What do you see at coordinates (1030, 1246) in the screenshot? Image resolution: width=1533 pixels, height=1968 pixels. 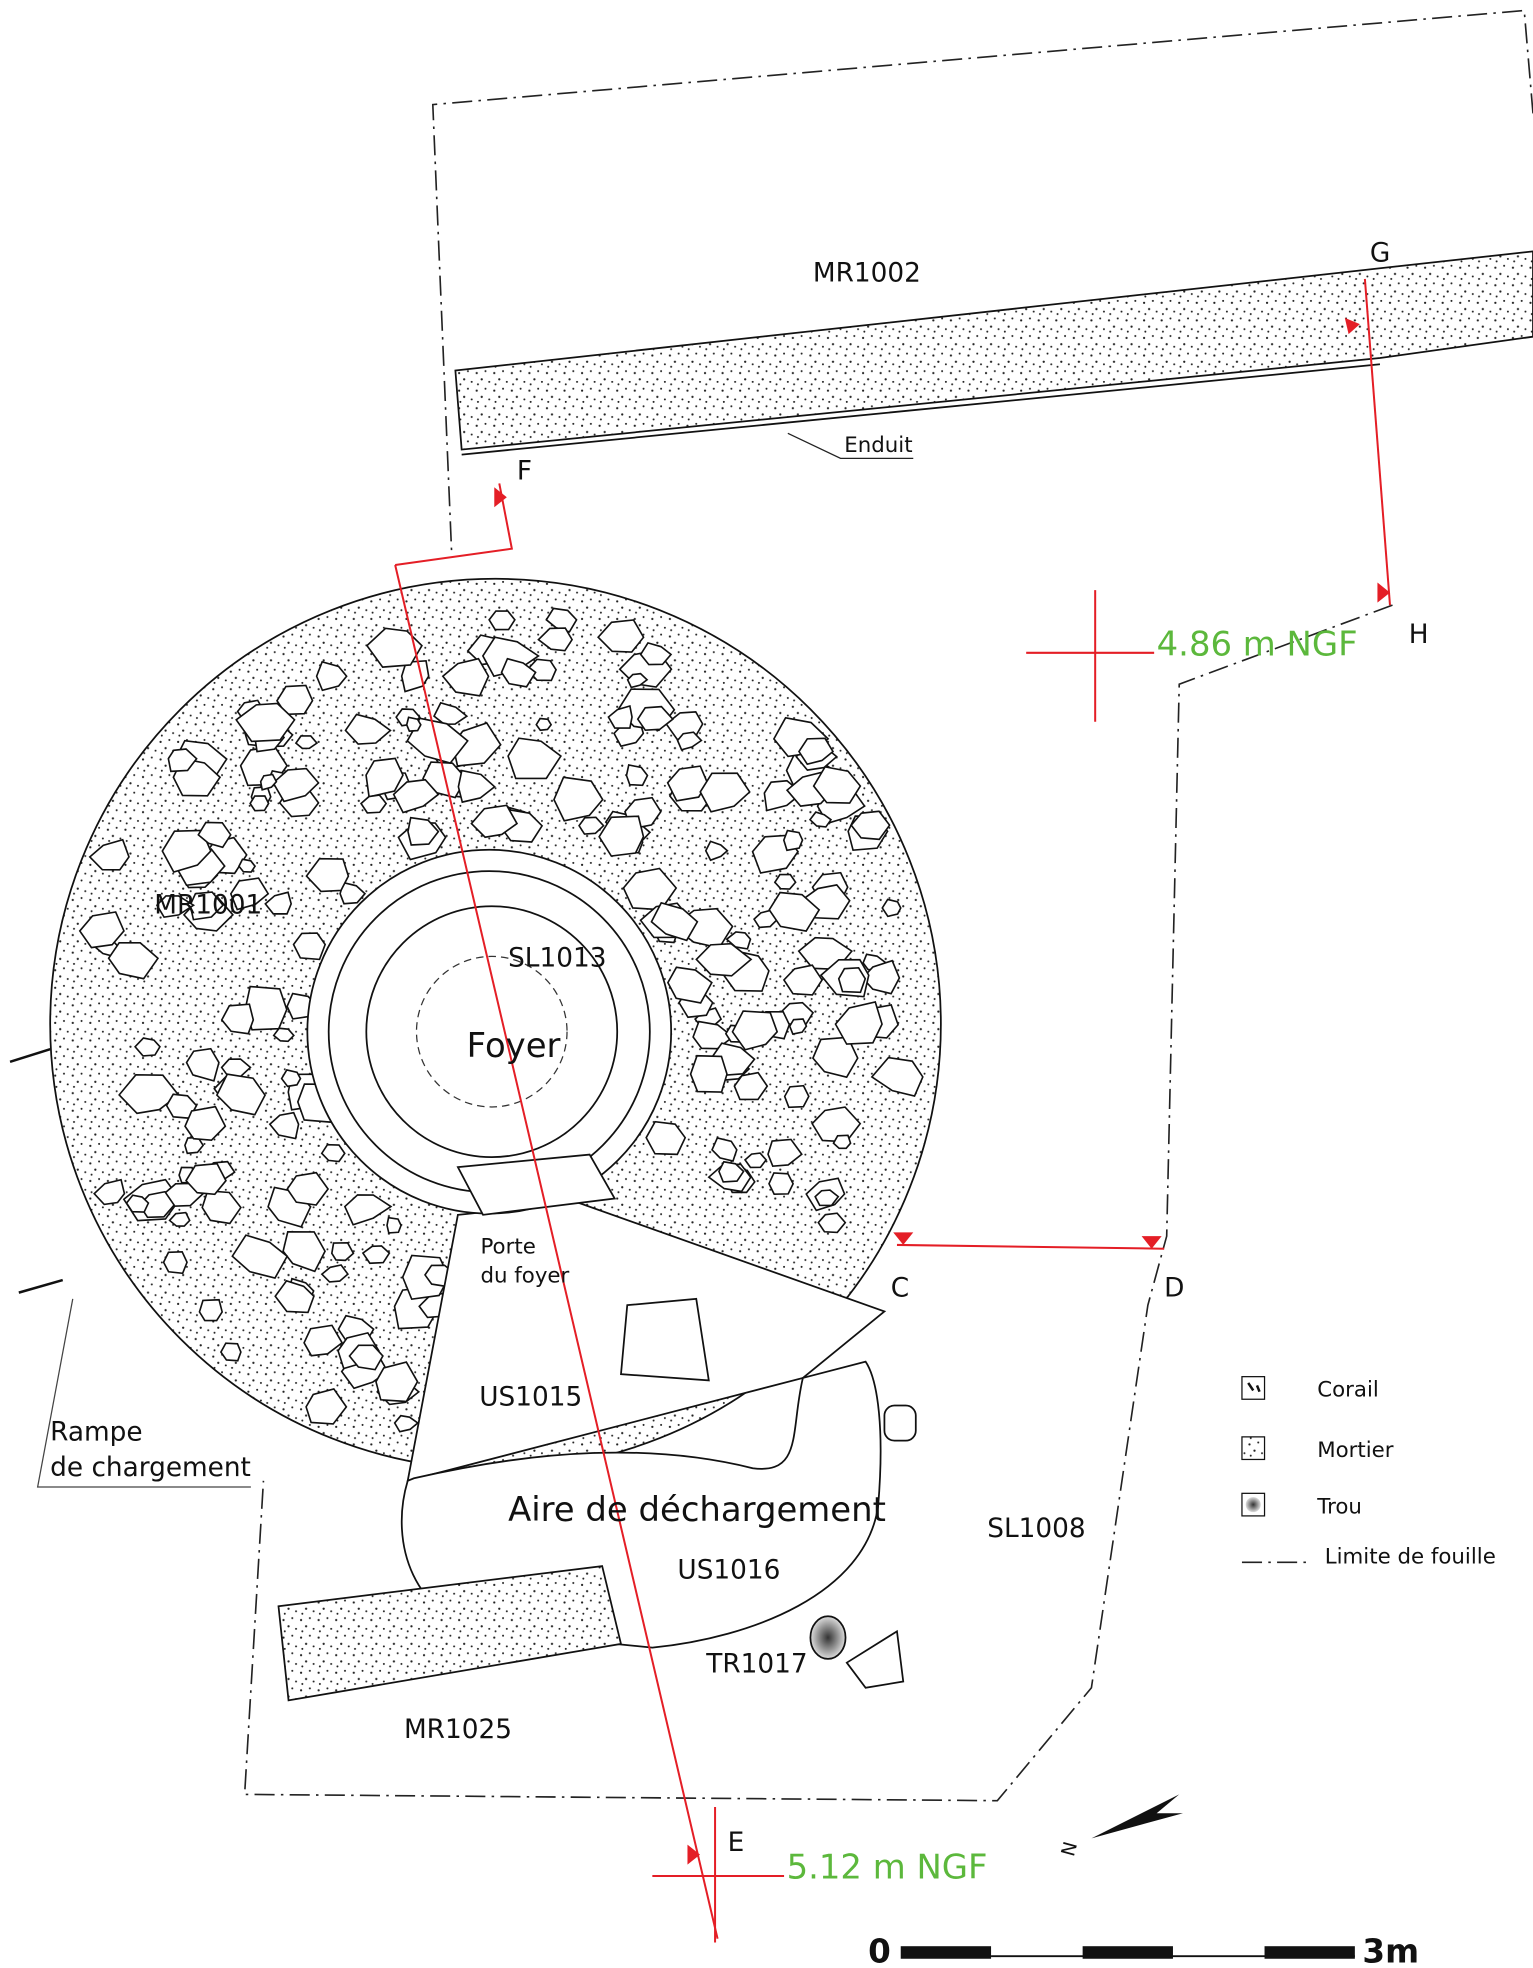 I see `section-cd` at bounding box center [1030, 1246].